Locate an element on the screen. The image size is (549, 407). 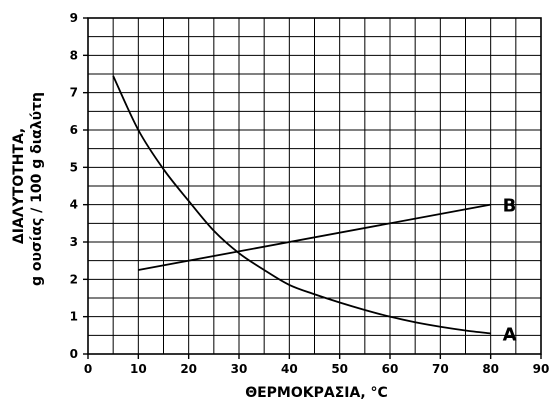
x-tick-label: 70 is located at coordinates (440, 369).